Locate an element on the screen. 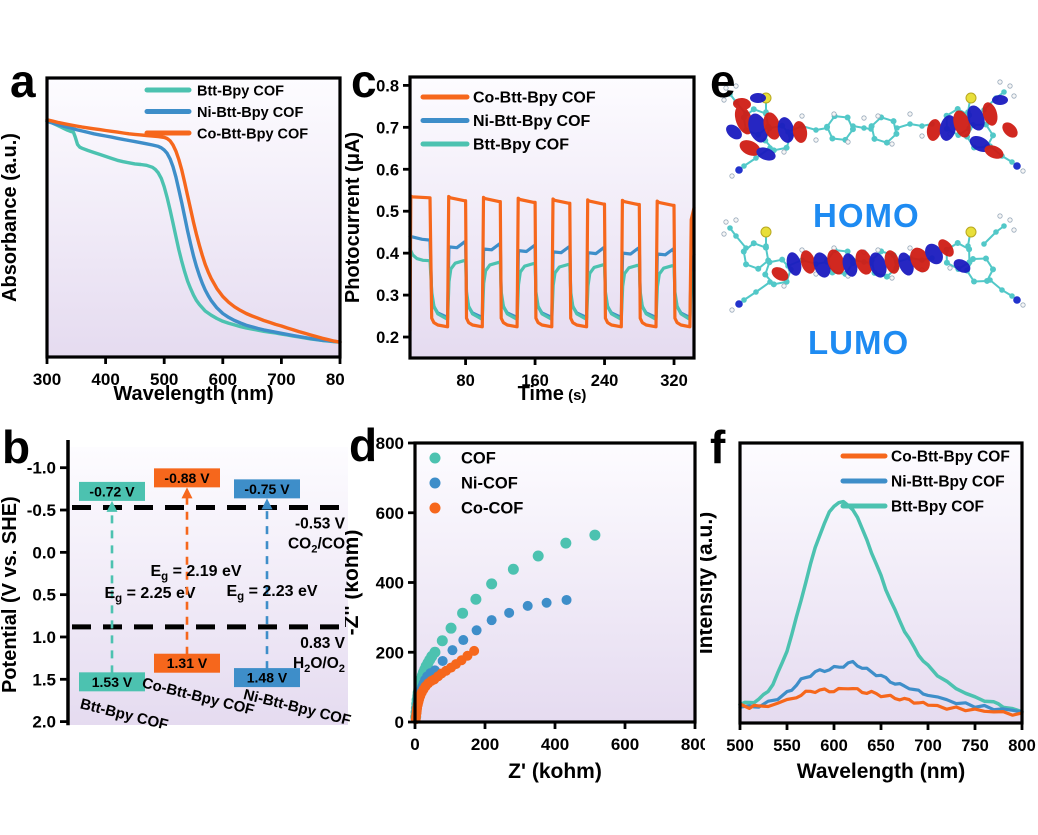  svg-text: 300 is located at coordinates (47, 379).